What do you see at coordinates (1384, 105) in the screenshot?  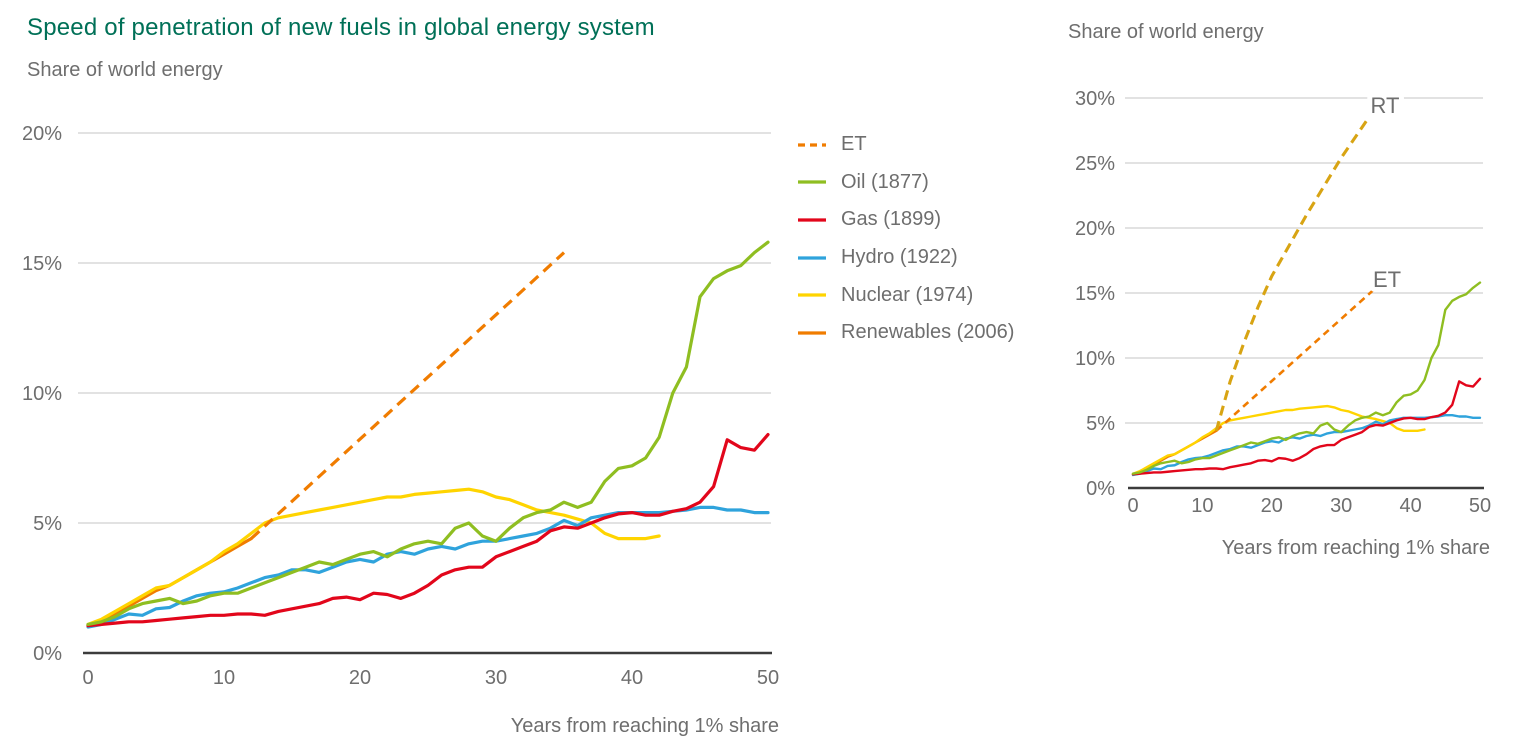 I see `annotation-rt-label: RT` at bounding box center [1384, 105].